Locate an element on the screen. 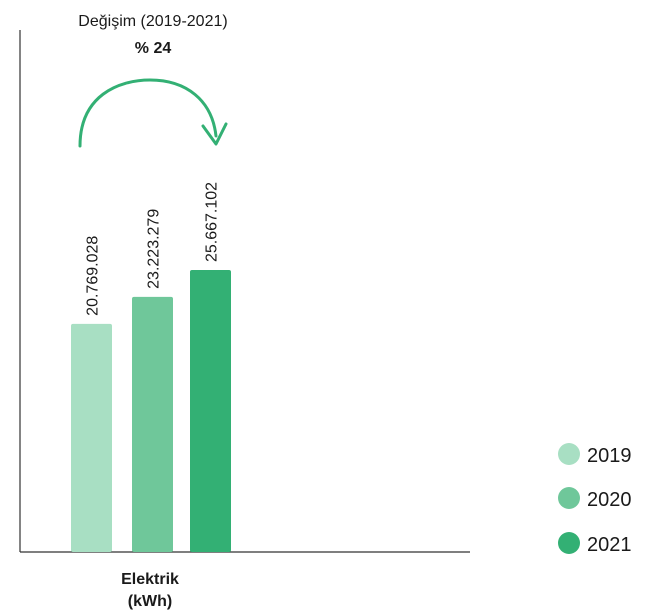  value-label-2020: 23.223.279 is located at coordinates (154, 249).